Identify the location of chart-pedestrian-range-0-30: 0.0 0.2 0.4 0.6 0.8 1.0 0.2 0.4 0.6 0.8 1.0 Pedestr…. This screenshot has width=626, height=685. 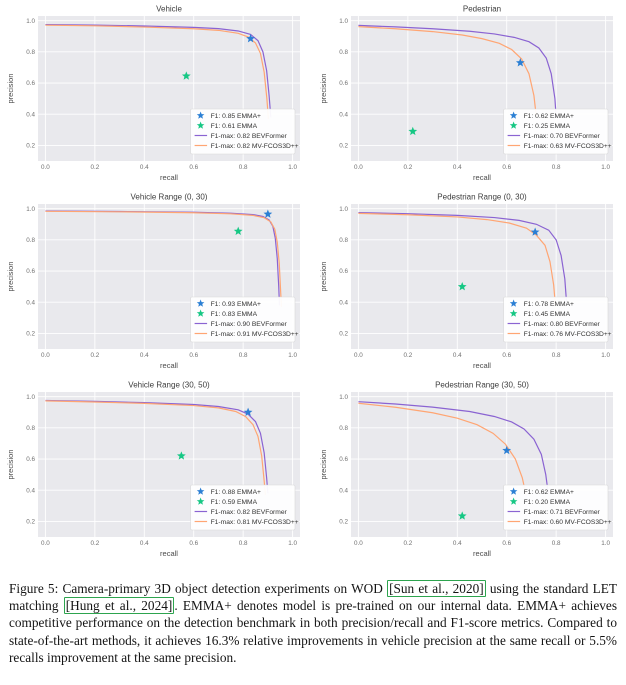
(469, 285).